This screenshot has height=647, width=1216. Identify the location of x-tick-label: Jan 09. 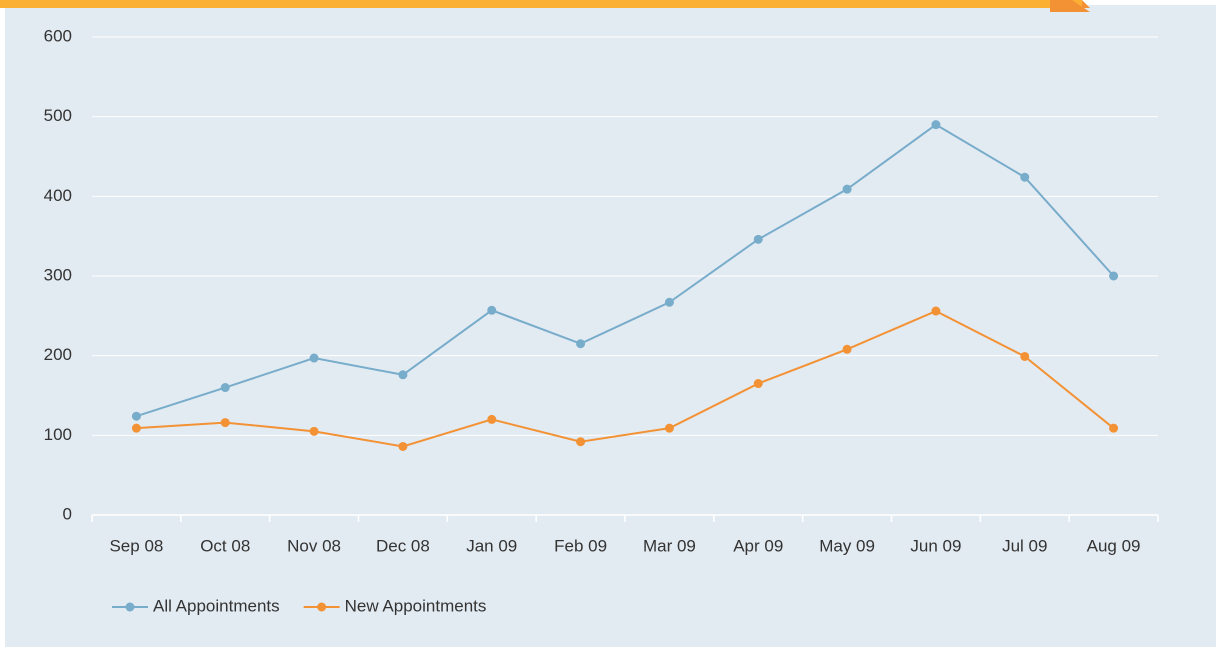
(491, 545).